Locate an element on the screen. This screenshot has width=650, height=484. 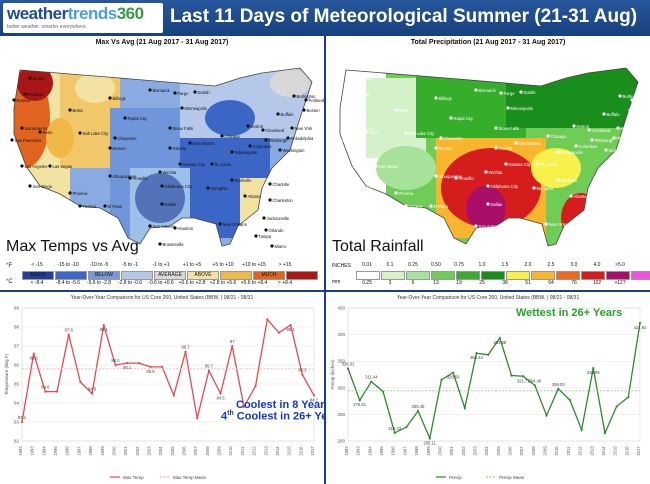
city-label: Buffalo is located at coordinates (288, 114).